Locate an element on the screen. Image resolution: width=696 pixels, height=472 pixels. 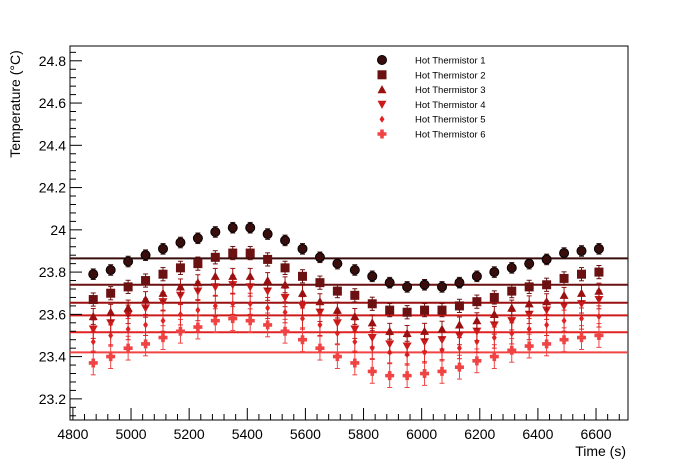
x-tick-label: 5400 is located at coordinates (247, 434).